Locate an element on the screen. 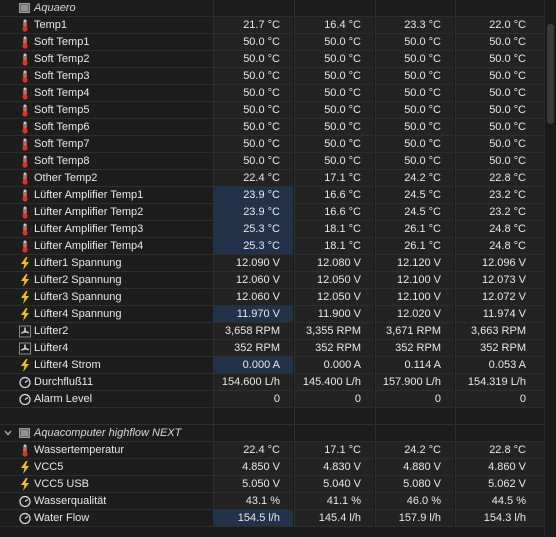  scrollbar-thumb is located at coordinates (550, 74).